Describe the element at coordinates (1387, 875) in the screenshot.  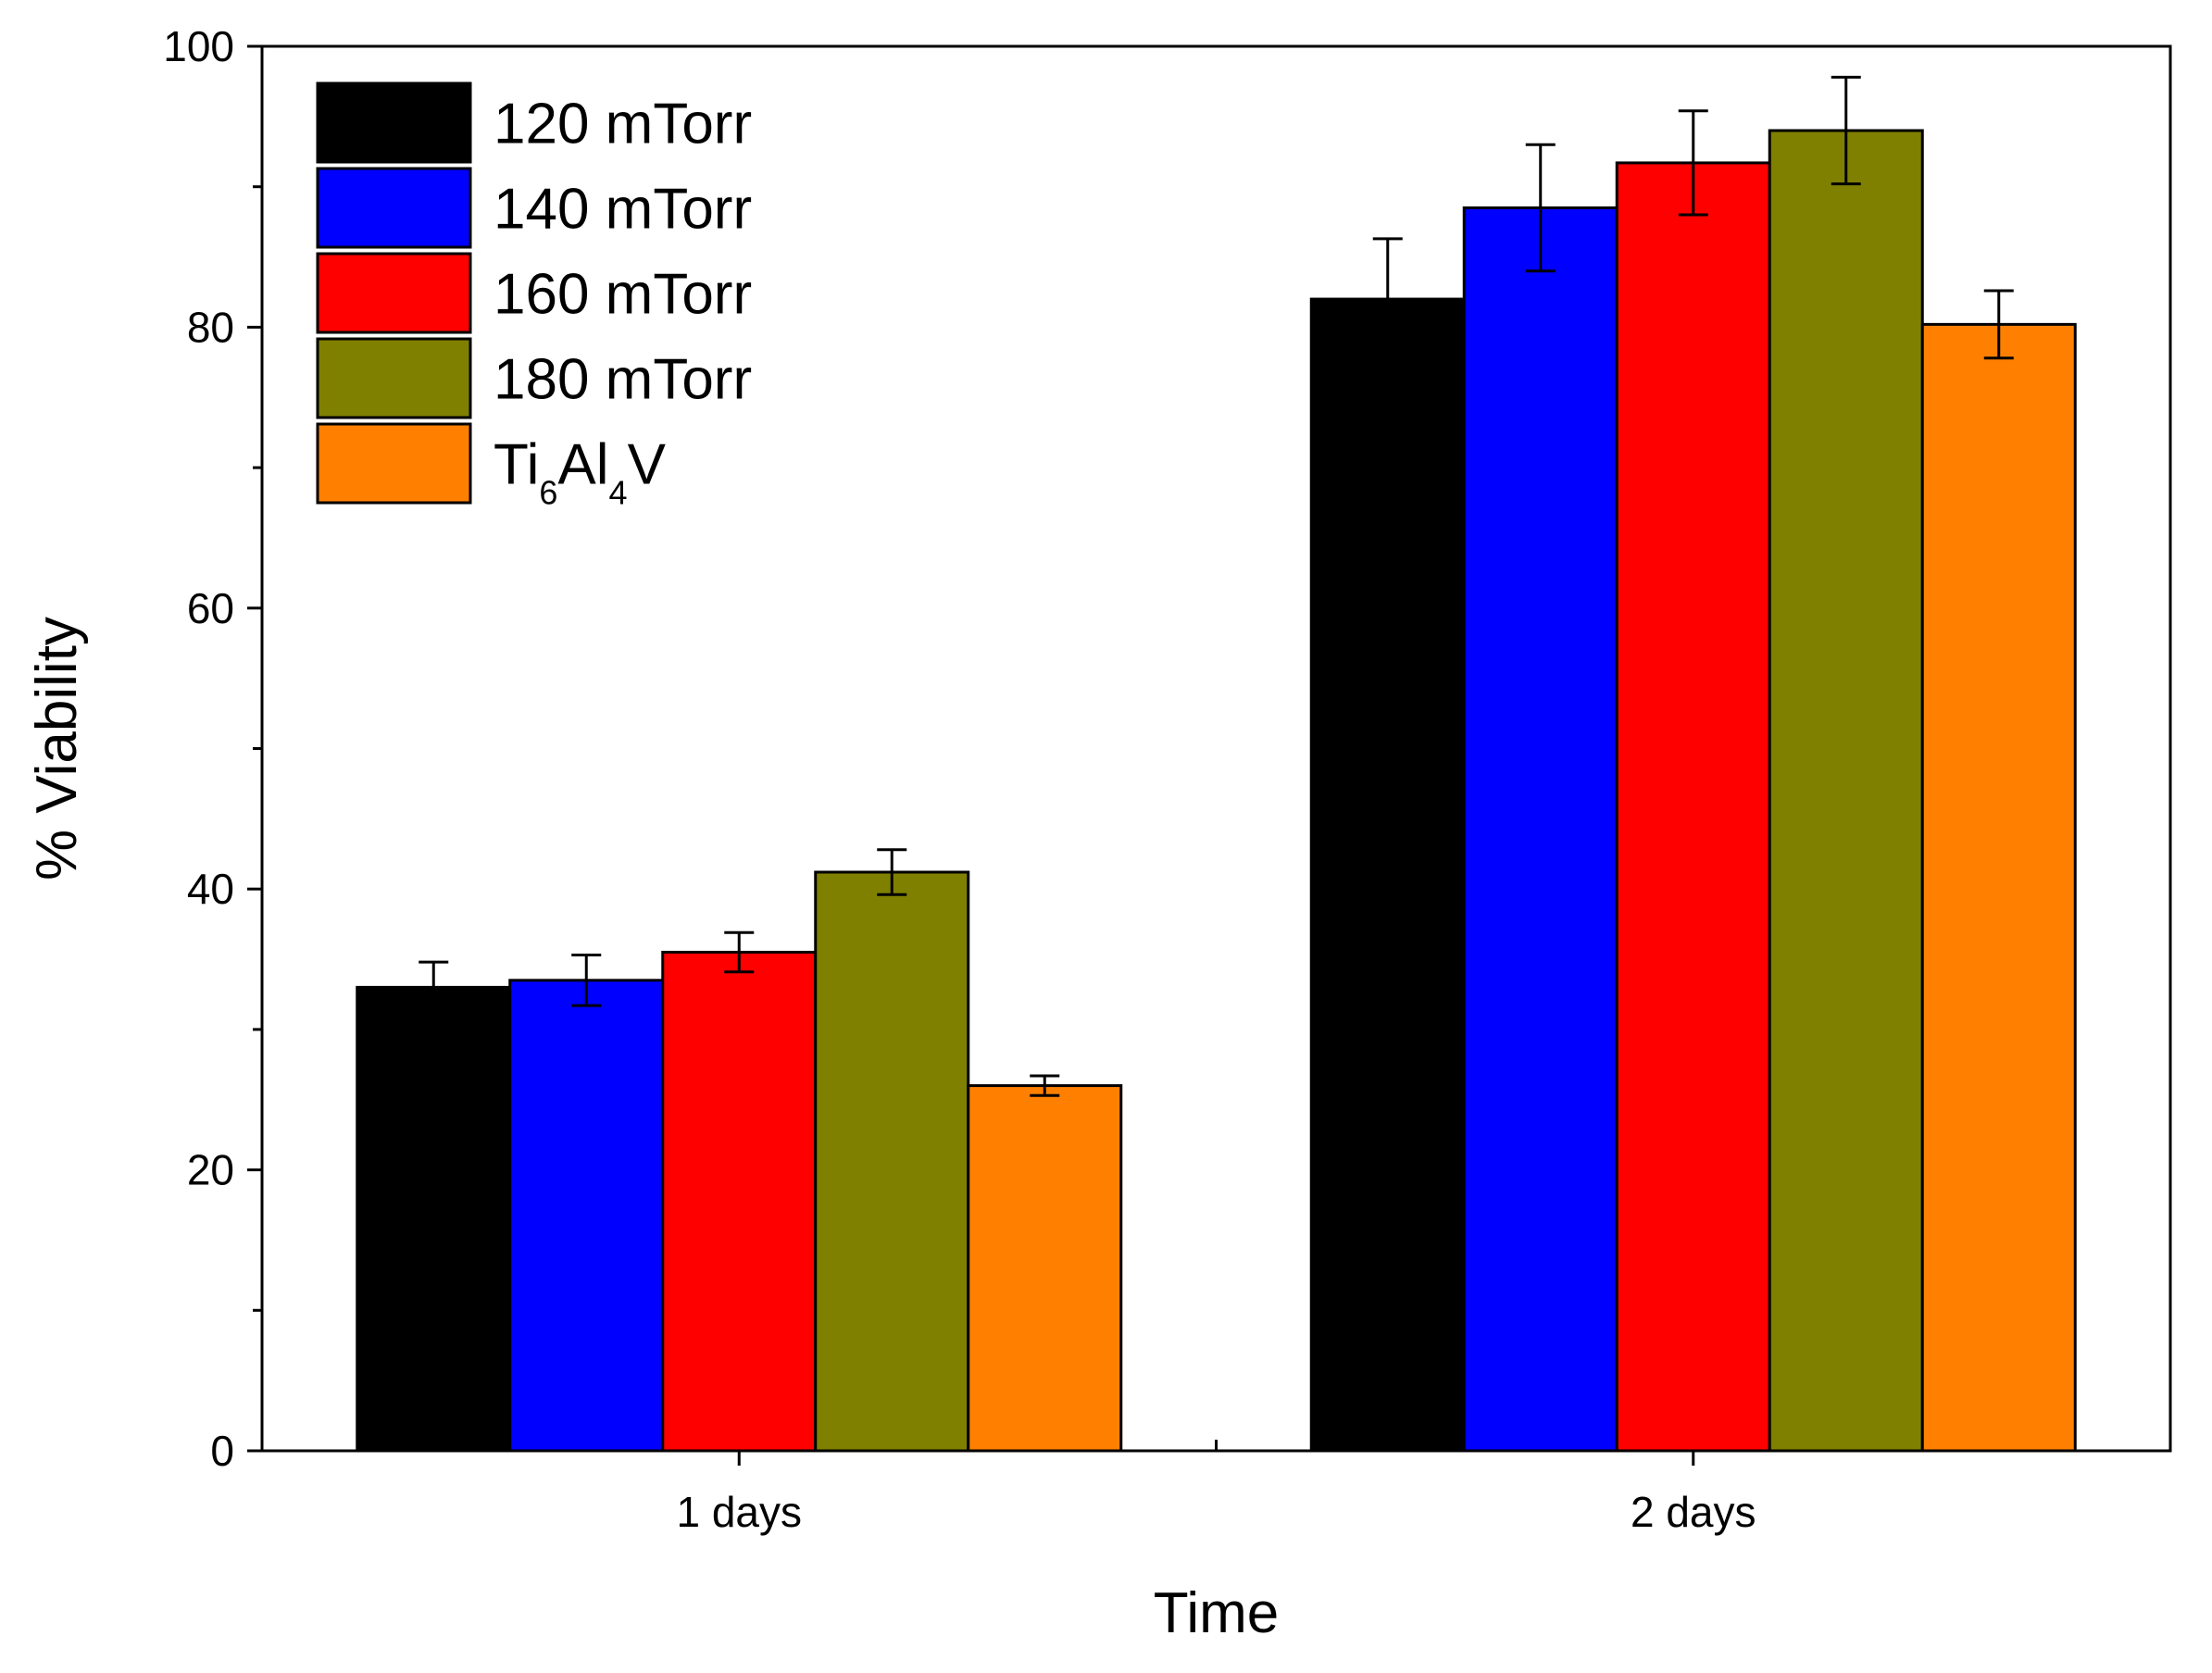
I see `bar-120-mtorr-2-days` at that location.